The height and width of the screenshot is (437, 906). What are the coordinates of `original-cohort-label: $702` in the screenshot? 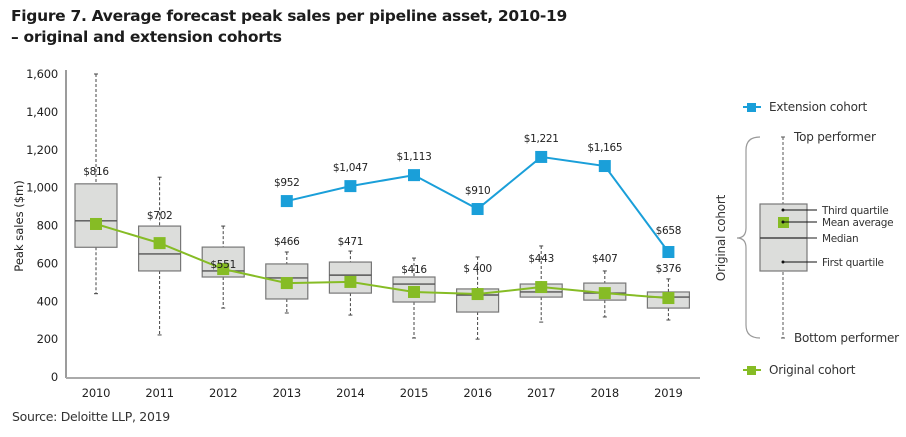 It's located at (160, 216).